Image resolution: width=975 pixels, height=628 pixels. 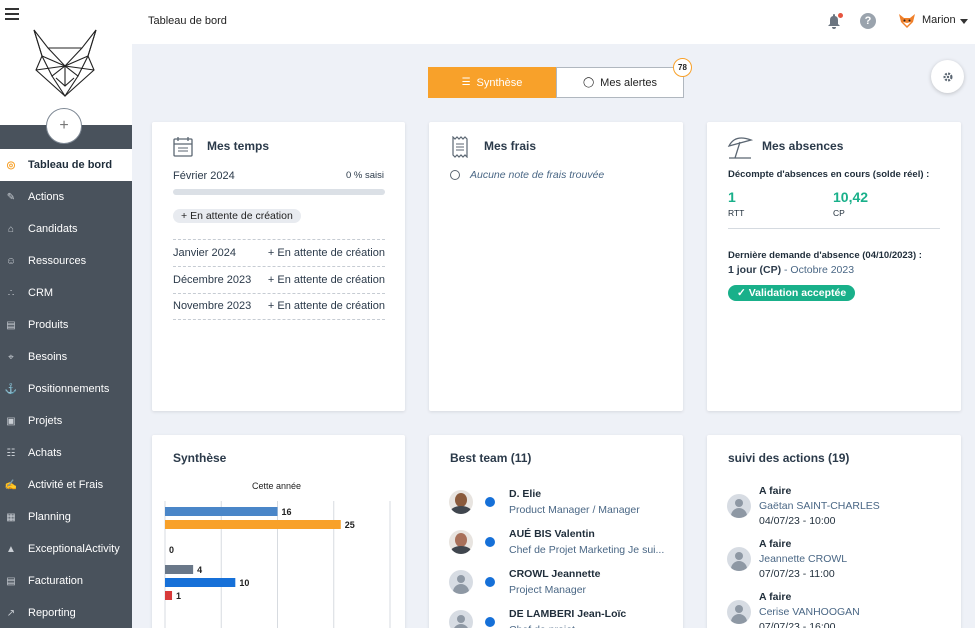 What do you see at coordinates (66, 549) in the screenshot?
I see `sidebar-item-exceptionalactivity: ▲ ExceptionalActivity` at bounding box center [66, 549].